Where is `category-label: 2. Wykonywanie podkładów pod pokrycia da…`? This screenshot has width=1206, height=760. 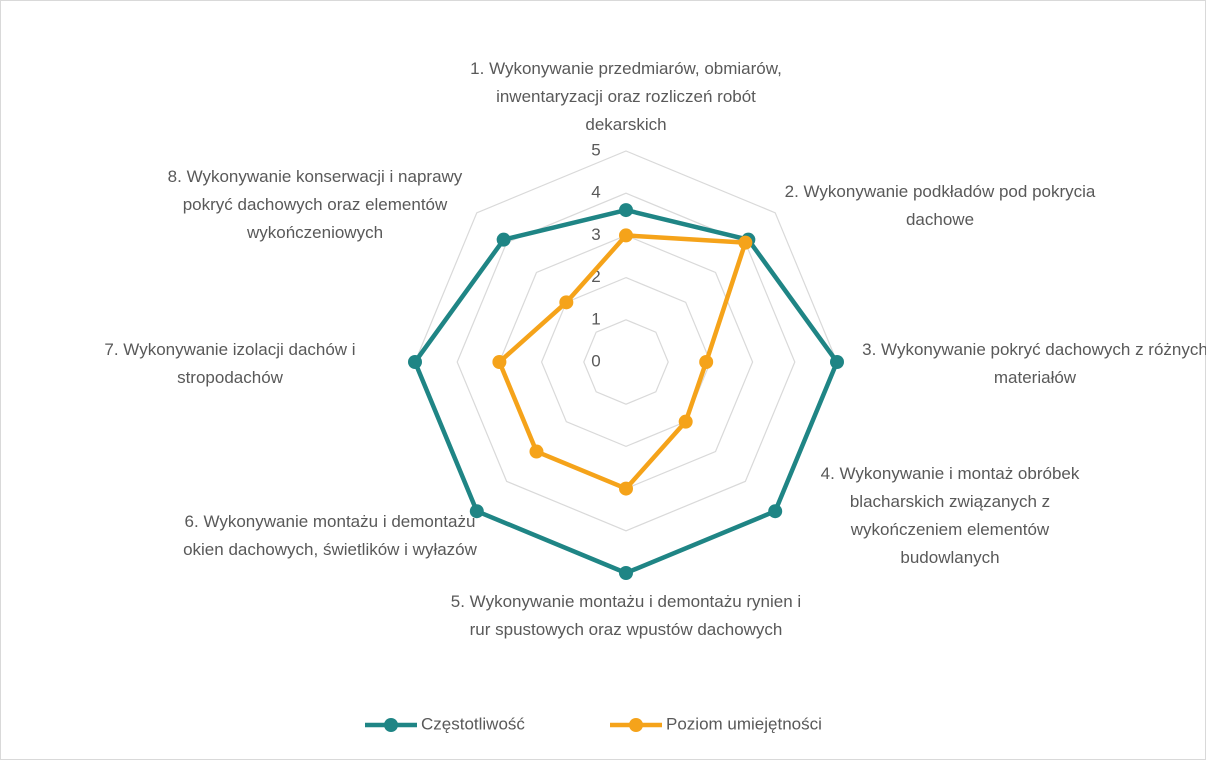 category-label: 2. Wykonywanie podkładów pod pokrycia da… is located at coordinates (940, 205).